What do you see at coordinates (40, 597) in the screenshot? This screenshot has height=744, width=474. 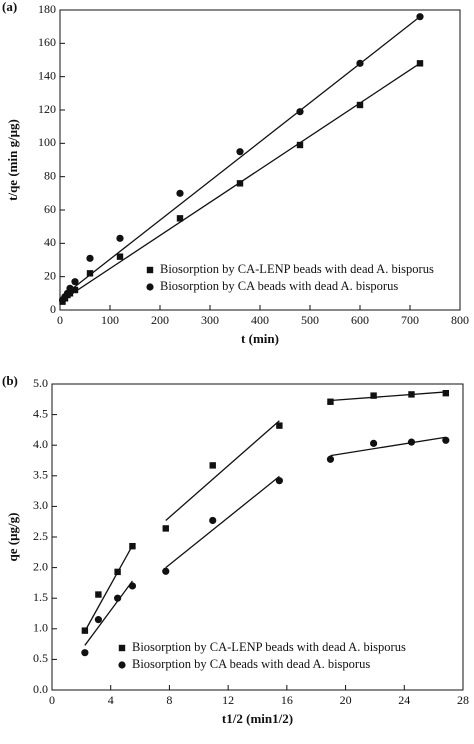 I see `y-tick-label: 1.5` at bounding box center [40, 597].